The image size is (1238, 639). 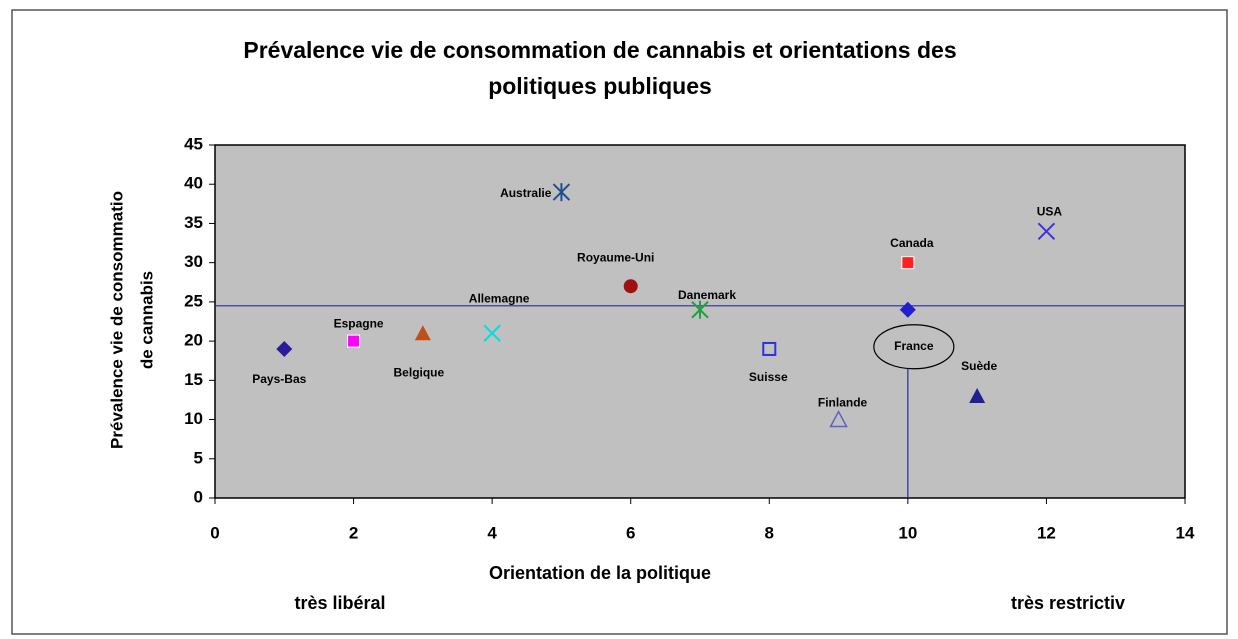 I want to click on y-tick-label: 10, so click(x=193, y=418).